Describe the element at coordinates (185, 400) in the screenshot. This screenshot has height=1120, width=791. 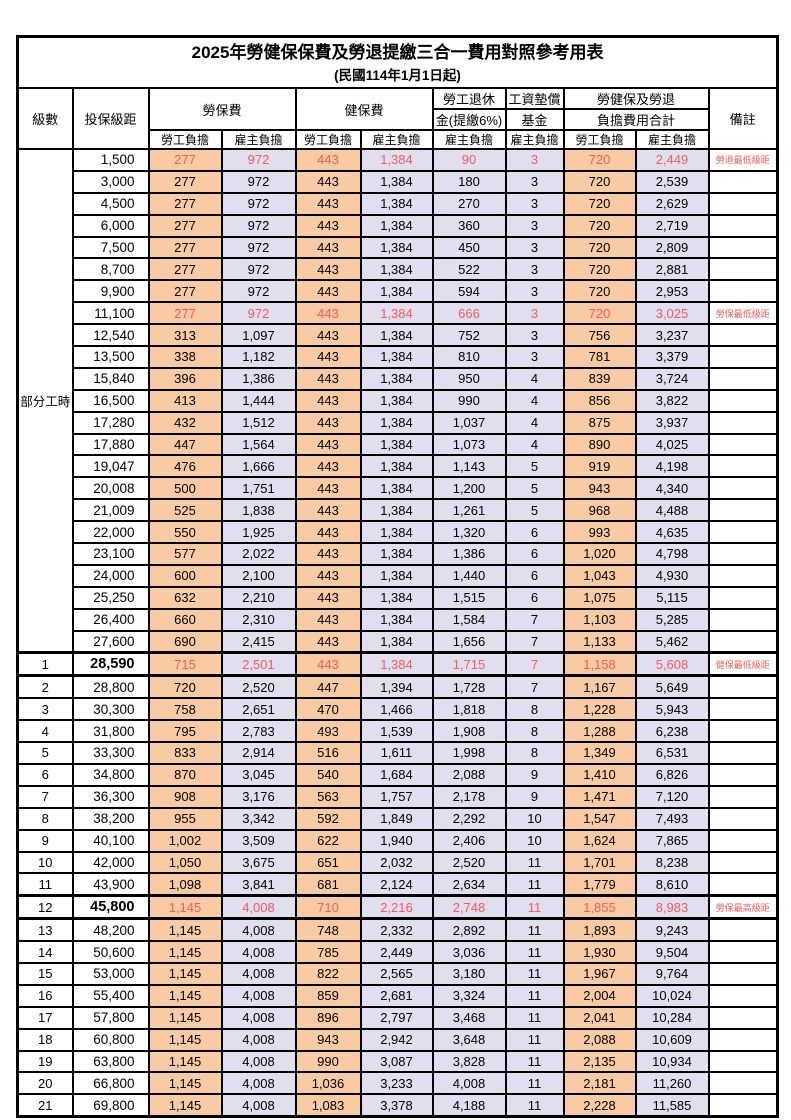
I see `value-cell: 413` at that location.